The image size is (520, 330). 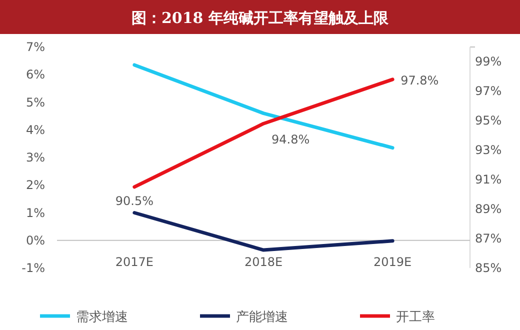 What do you see at coordinates (35, 102) in the screenshot?
I see `y-tick-label: 5%` at bounding box center [35, 102].